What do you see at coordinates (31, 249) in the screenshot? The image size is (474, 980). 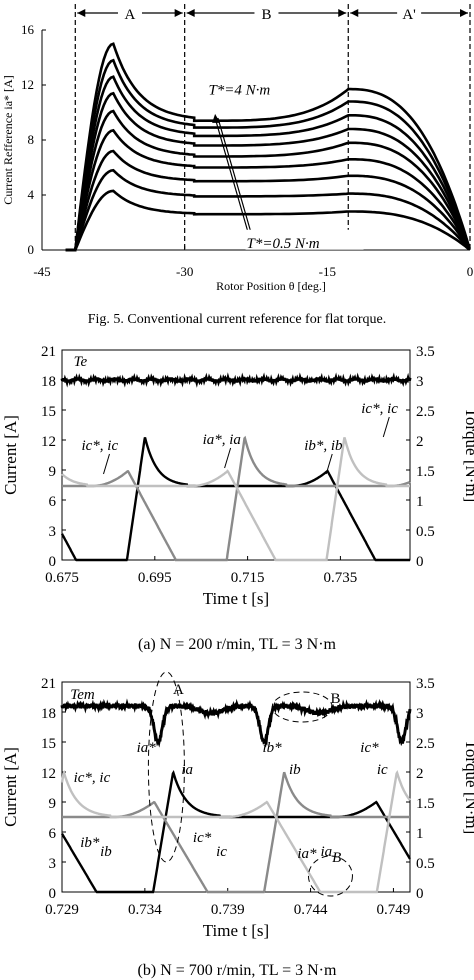 I see `fig5-y-tick-label: 0` at bounding box center [31, 249].